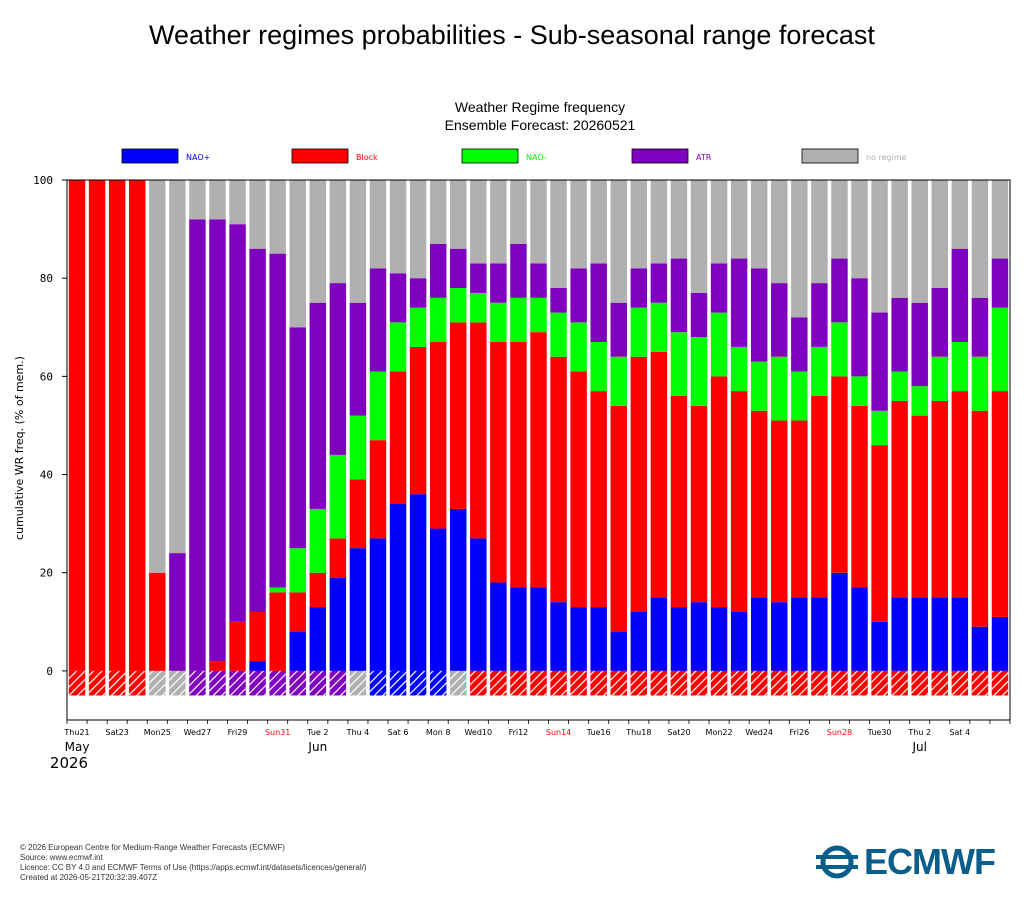 This screenshot has width=1024, height=921. I want to click on year-label: 2026, so click(69, 763).